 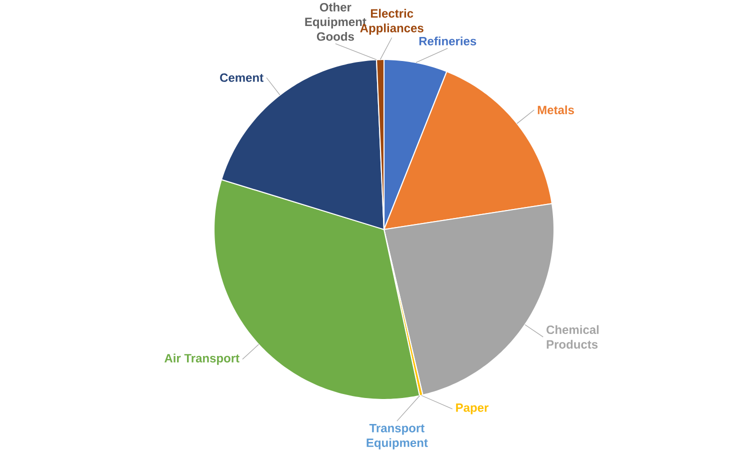 I want to click on slice-label: Chemical Products, so click(x=572, y=337).